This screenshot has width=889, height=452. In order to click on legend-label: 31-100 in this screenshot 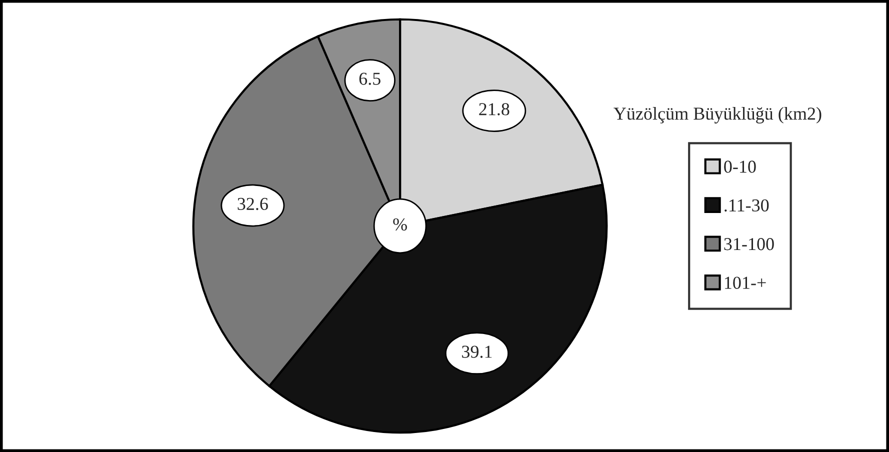, I will do `click(749, 244)`.